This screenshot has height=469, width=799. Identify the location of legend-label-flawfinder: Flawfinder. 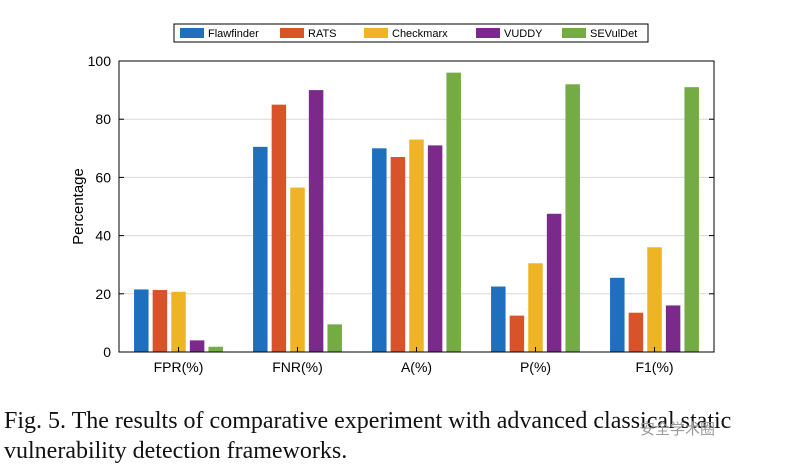
(233, 34).